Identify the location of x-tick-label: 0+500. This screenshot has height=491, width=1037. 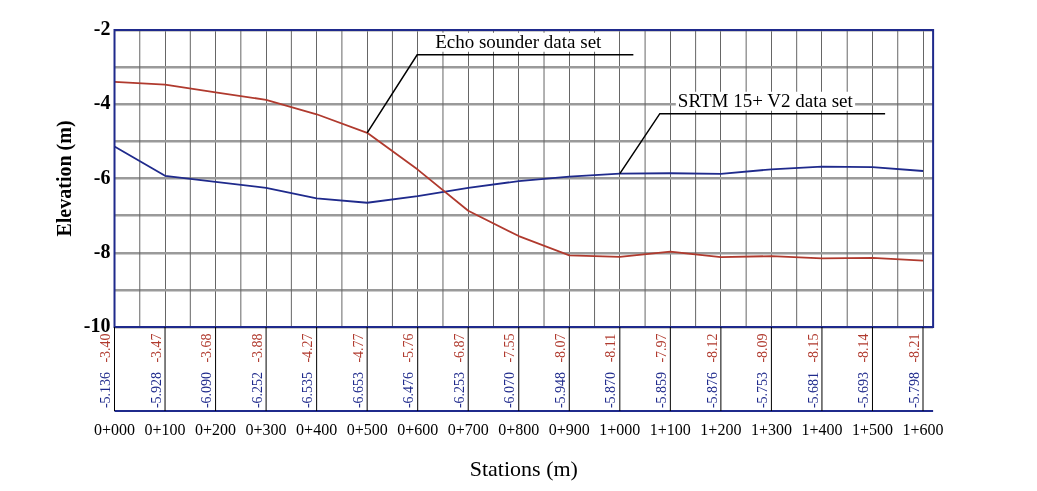
(367, 429).